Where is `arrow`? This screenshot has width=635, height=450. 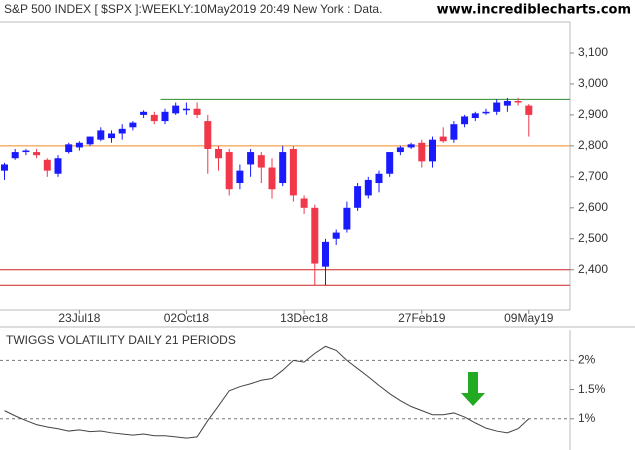 arrow is located at coordinates (473, 389).